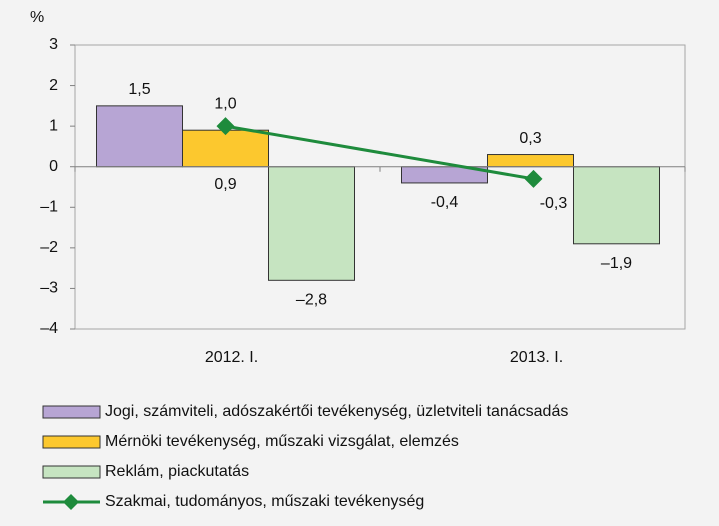 The image size is (719, 526). What do you see at coordinates (311, 300) in the screenshot?
I see `data-label: –2,8` at bounding box center [311, 300].